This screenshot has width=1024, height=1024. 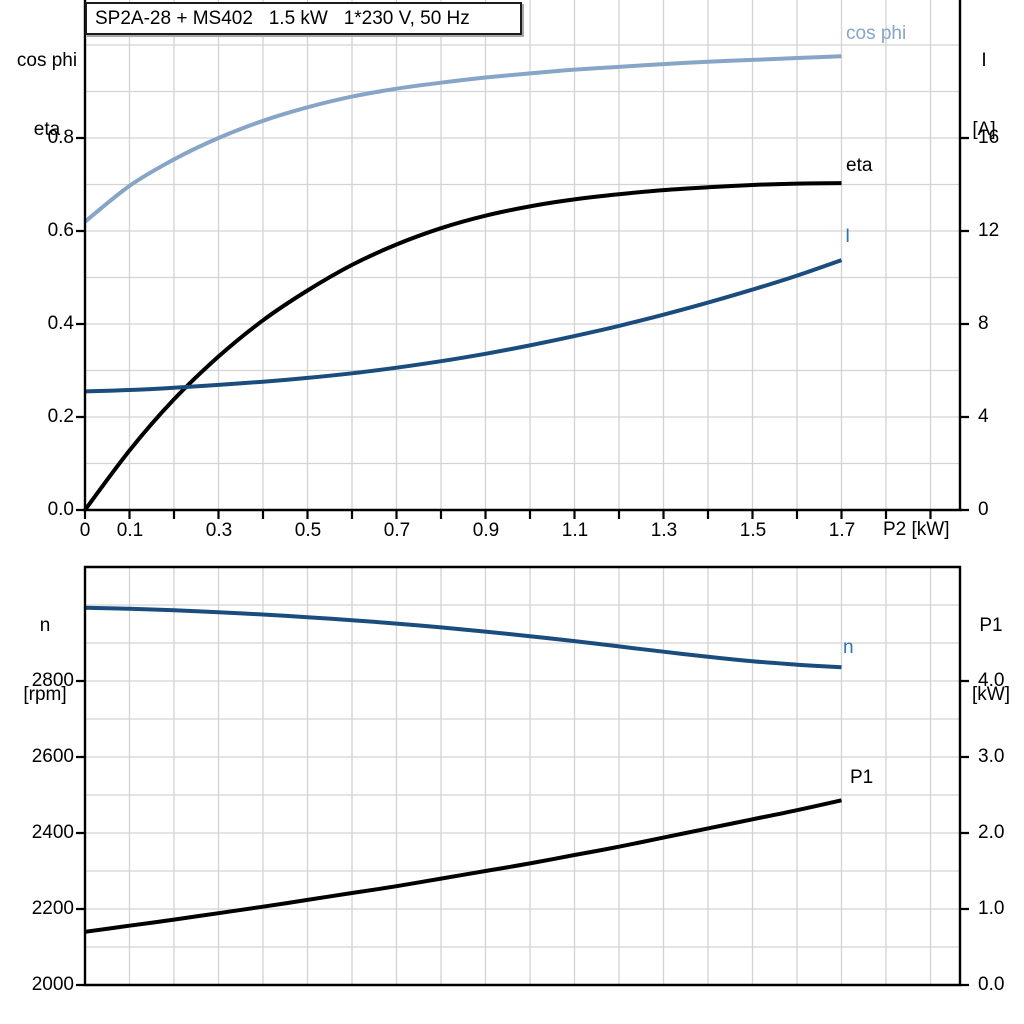 What do you see at coordinates (463, 866) in the screenshot?
I see `curve-p1` at bounding box center [463, 866].